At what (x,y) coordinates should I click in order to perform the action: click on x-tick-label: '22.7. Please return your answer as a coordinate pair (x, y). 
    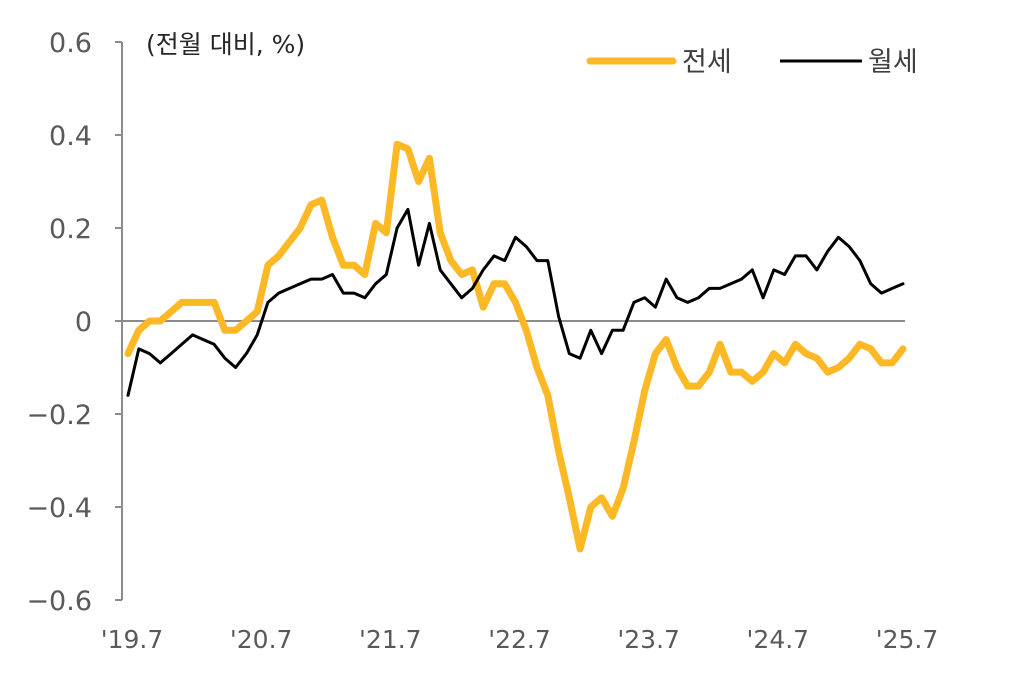
    Looking at the image, I should click on (519, 639).